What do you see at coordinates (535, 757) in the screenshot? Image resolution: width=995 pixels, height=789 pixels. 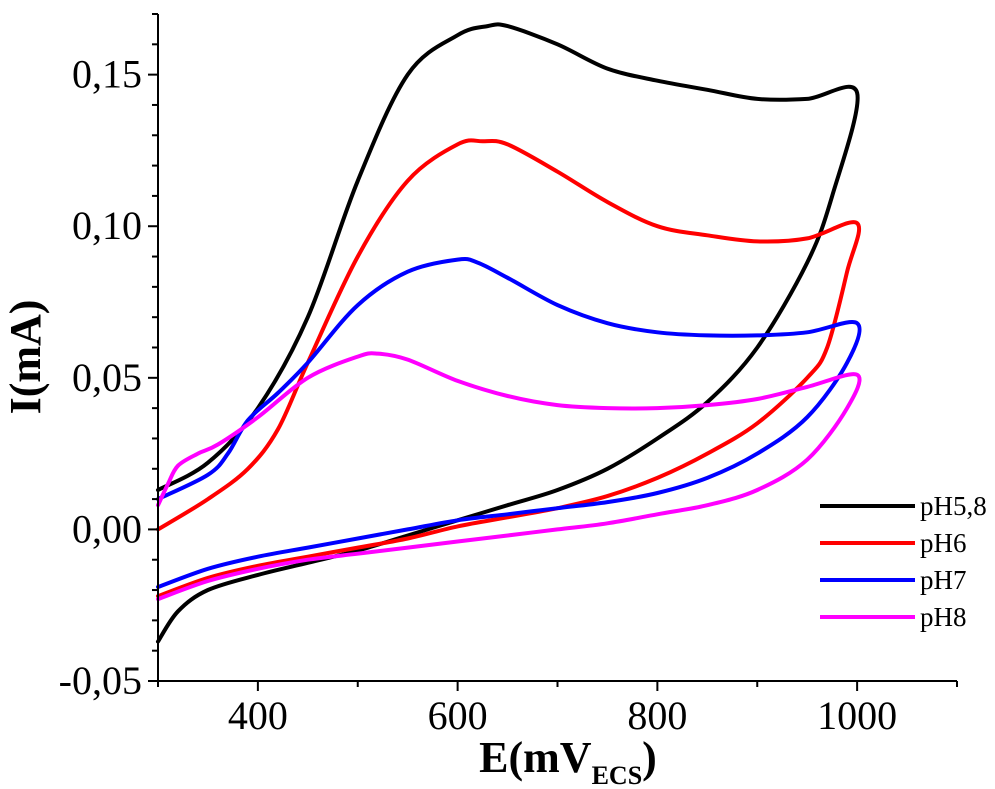 I see `x-axis-title-main: E(mV` at bounding box center [535, 757].